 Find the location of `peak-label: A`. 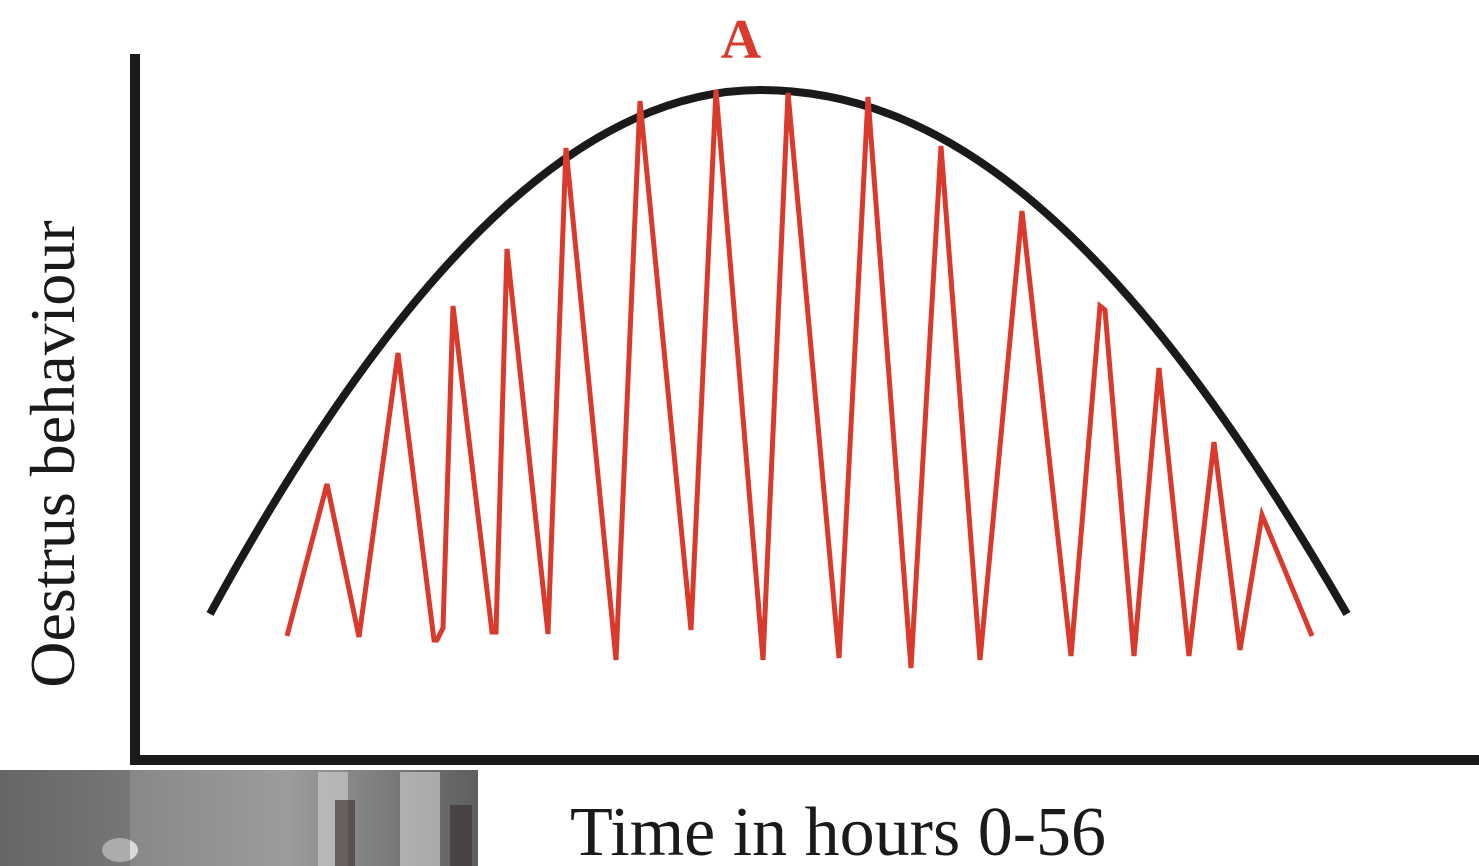

peak-label: A is located at coordinates (741, 40).